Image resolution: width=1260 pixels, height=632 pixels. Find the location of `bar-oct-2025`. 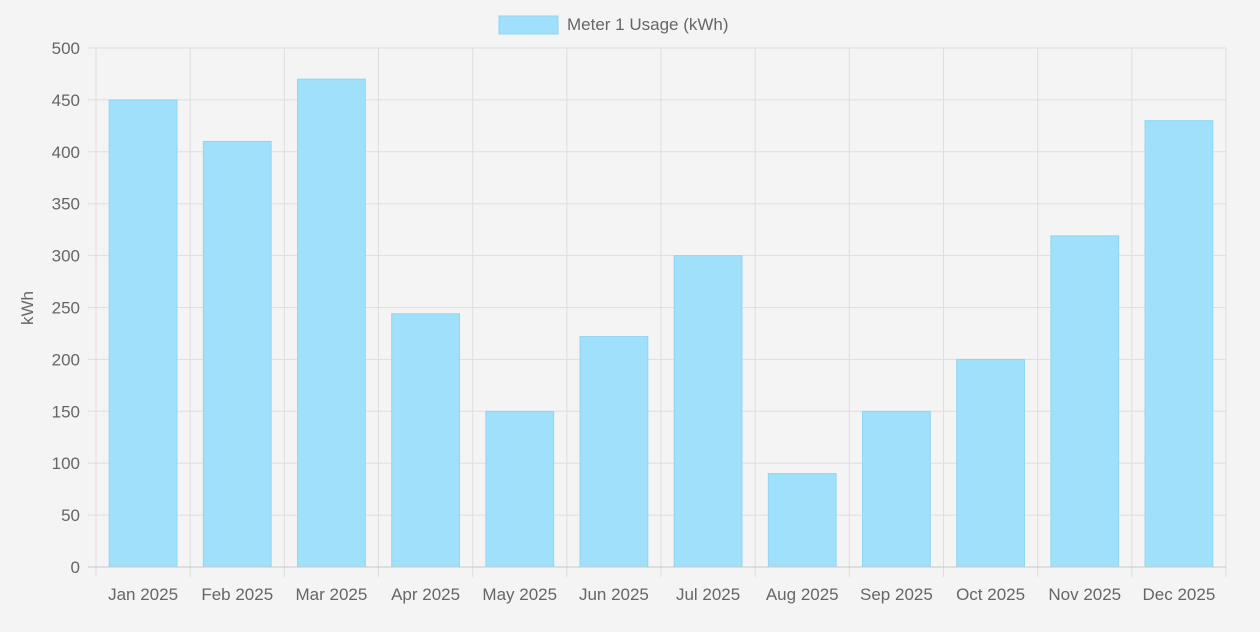

bar-oct-2025 is located at coordinates (990, 463).